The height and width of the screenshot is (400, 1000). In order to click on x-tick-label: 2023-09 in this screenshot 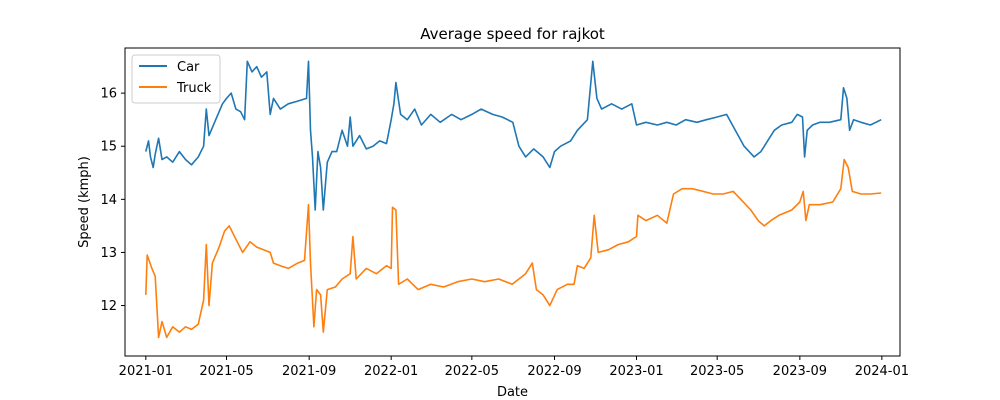, I will do `click(800, 371)`.